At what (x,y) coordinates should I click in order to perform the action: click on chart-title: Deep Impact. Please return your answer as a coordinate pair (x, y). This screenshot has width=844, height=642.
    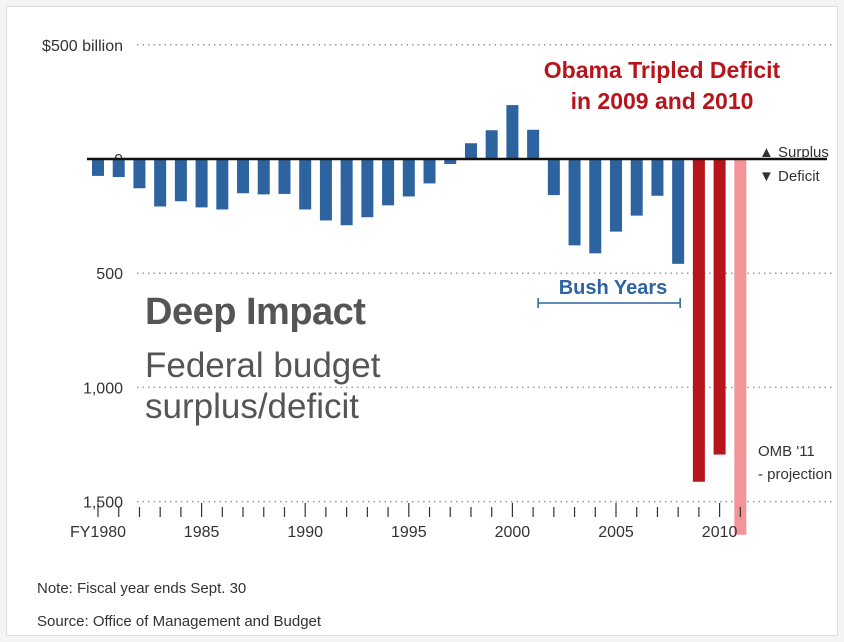
    Looking at the image, I should click on (255, 312).